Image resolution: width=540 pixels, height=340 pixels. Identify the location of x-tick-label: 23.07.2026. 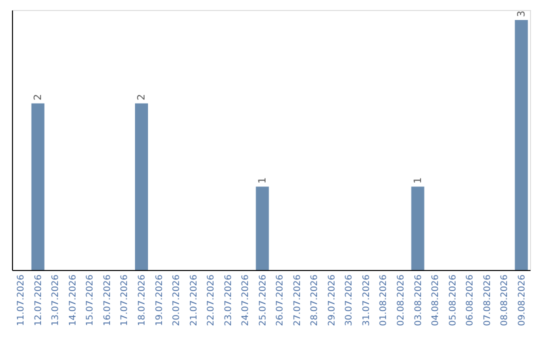
(229, 300).